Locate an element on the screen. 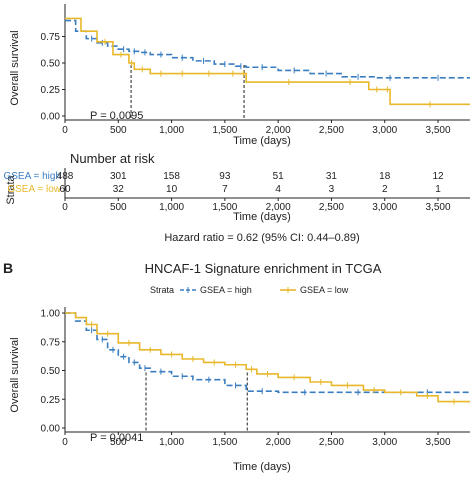 The image size is (474, 479). xtick-label-b-2: 1,000 is located at coordinates (171, 442).